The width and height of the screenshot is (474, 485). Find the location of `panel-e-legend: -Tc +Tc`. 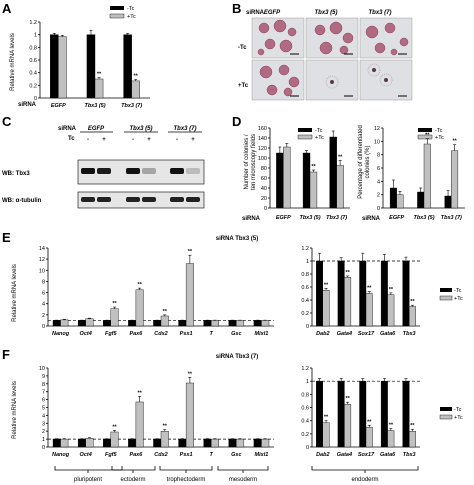

panel-e-legend: -Tc +Tc is located at coordinates (451, 295).